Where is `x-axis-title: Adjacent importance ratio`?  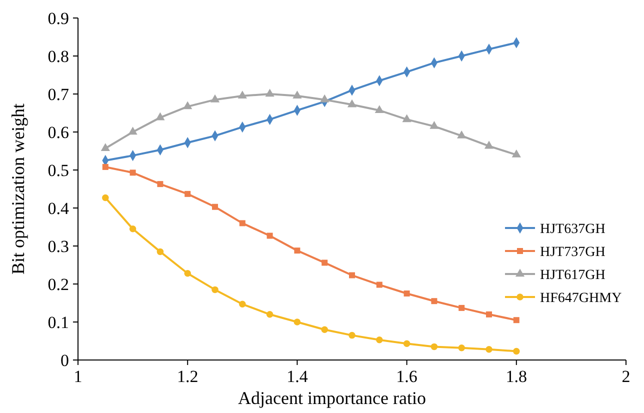 x-axis-title: Adjacent importance ratio is located at coordinates (332, 398).